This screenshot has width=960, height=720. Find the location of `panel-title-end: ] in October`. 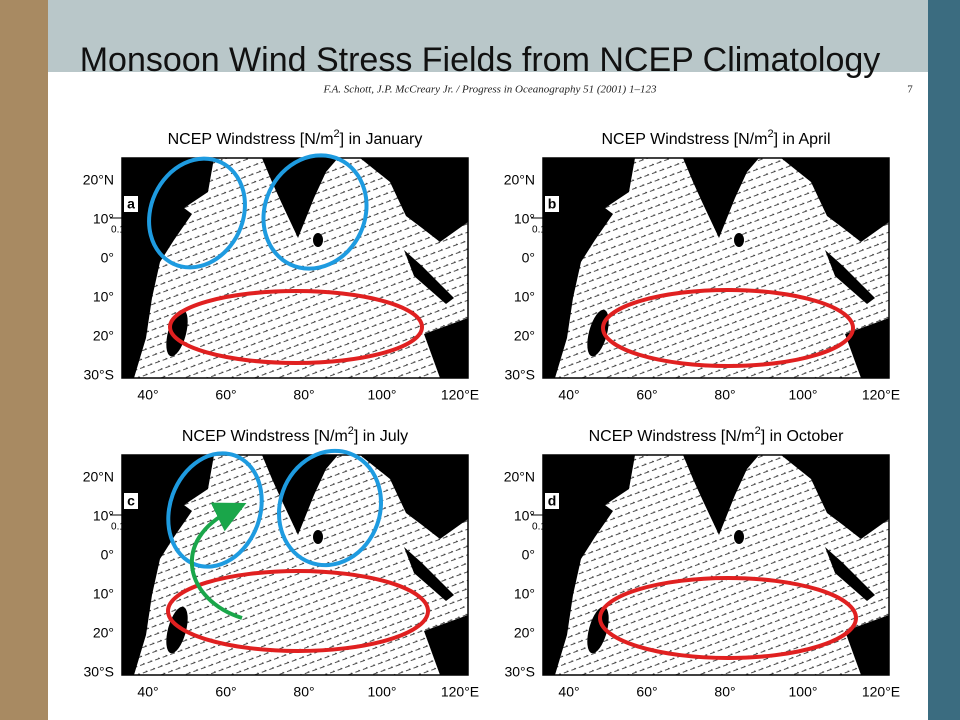

panel-title-end: ] in October is located at coordinates (802, 436).